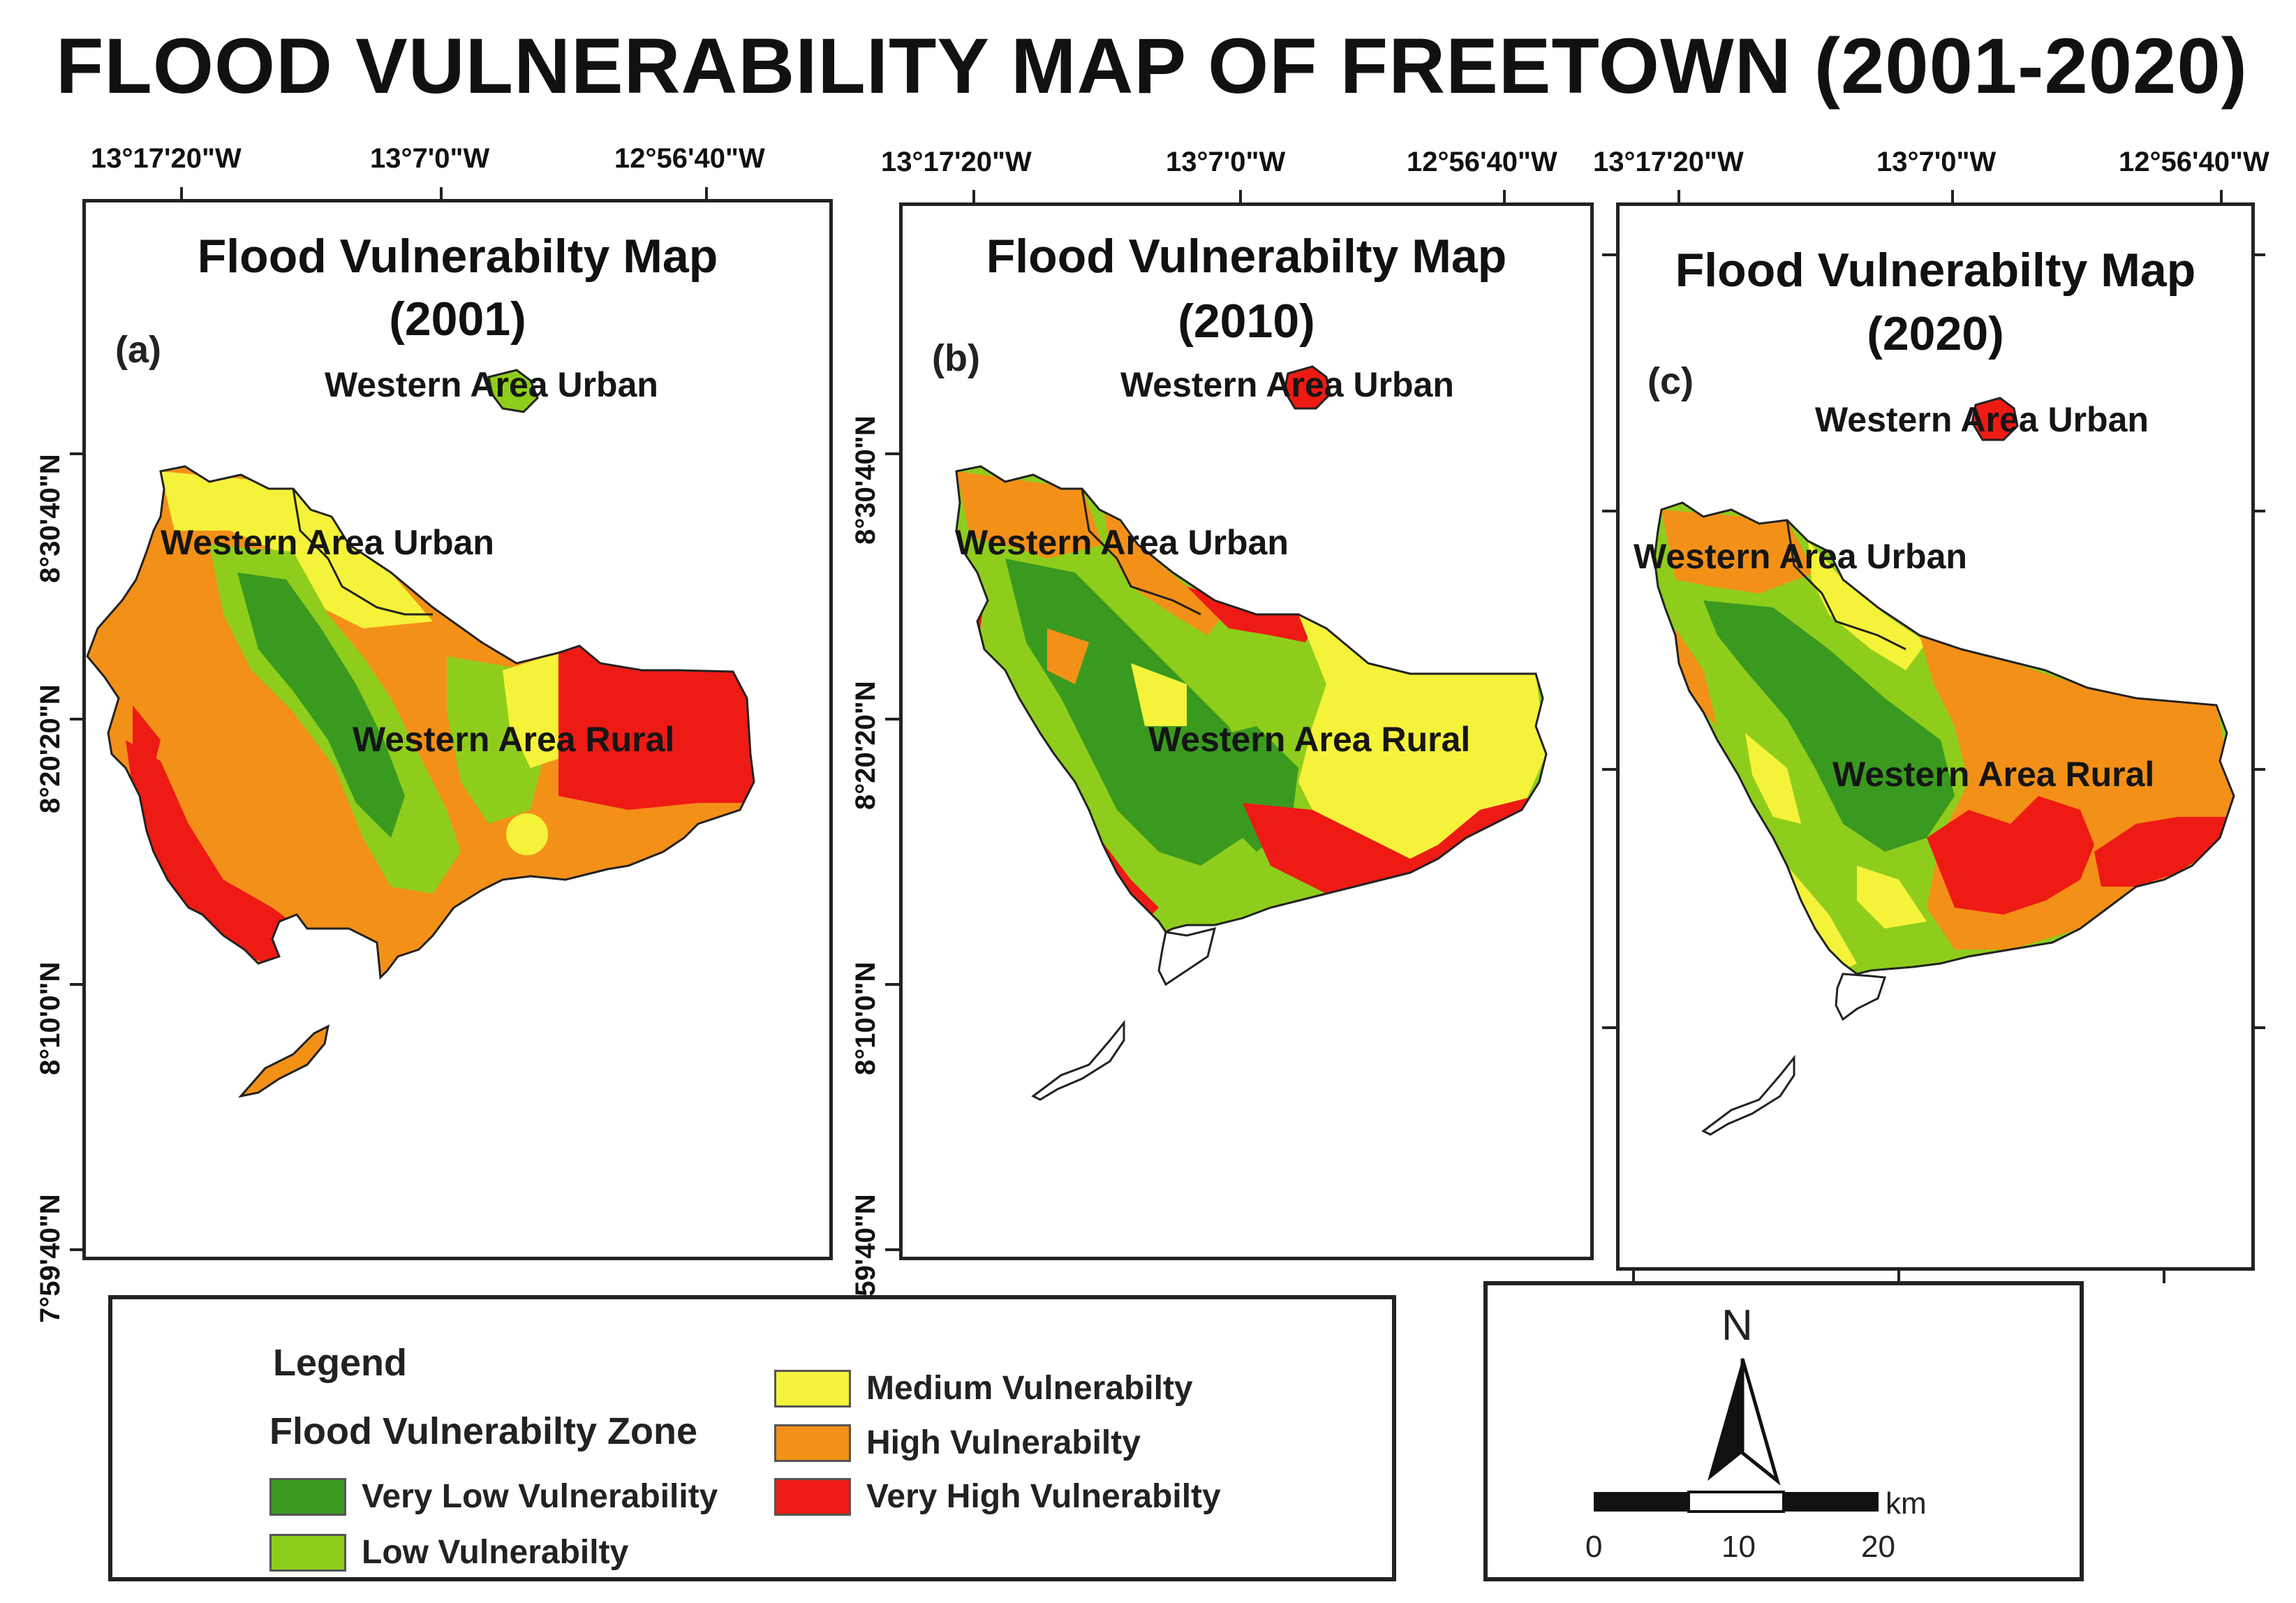  I want to click on legend-item-label: Very High Vulnerabilty, so click(1044, 1496).